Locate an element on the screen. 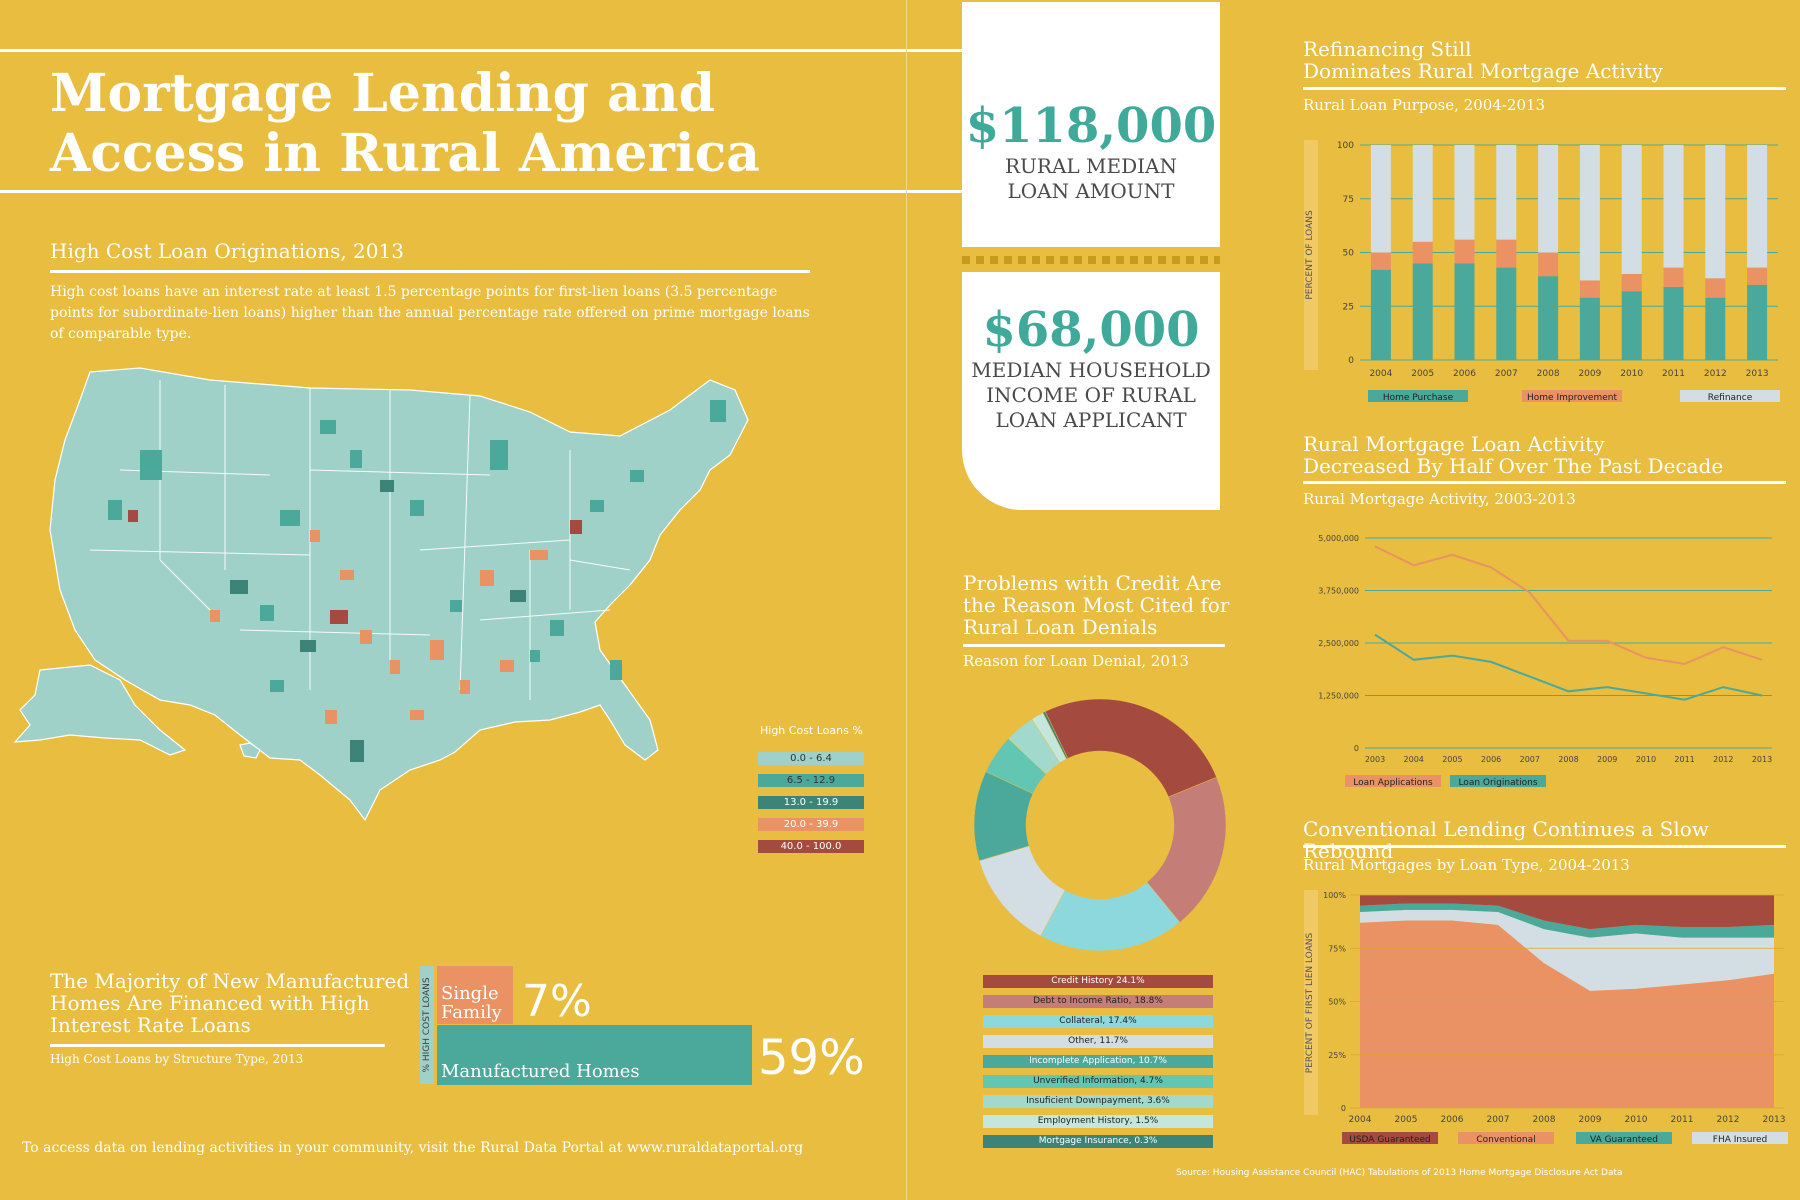 The image size is (1800, 1200). manufactured-label: Manufactured Homes is located at coordinates (540, 1071).